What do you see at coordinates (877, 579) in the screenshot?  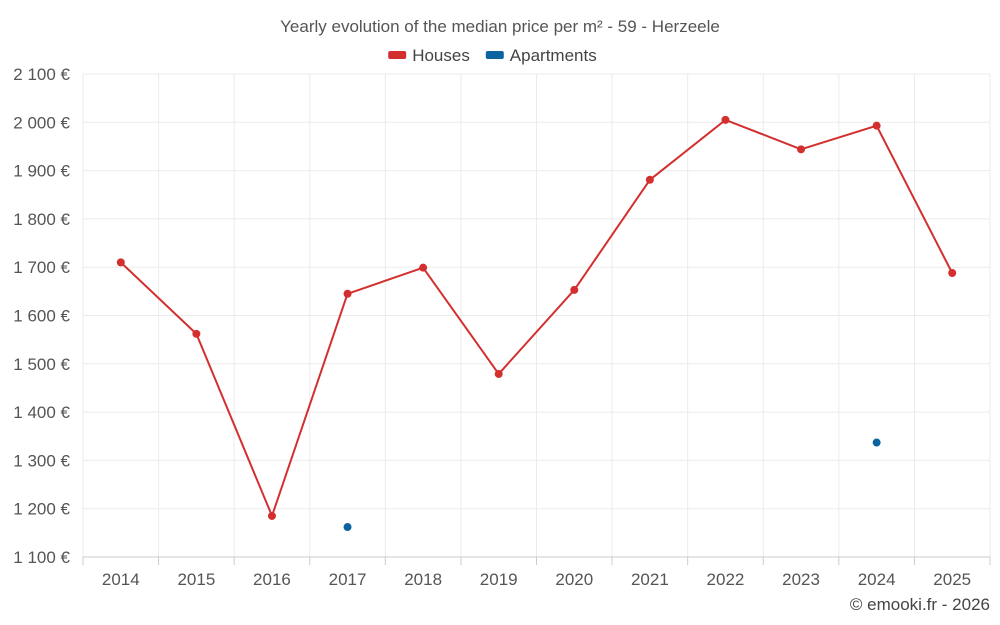 I see `x-tick-label: 2024` at bounding box center [877, 579].